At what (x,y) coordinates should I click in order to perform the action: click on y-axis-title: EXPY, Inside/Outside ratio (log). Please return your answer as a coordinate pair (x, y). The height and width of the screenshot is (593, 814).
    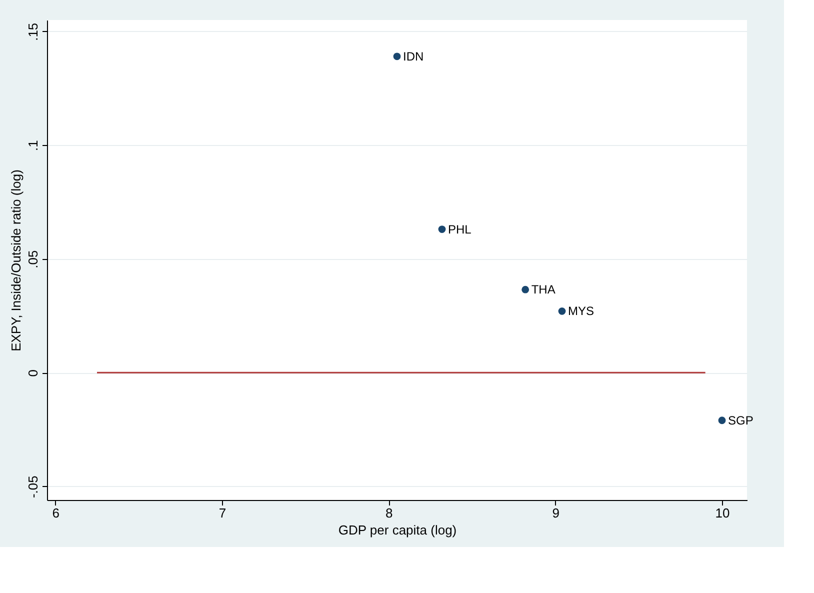
    Looking at the image, I should click on (16, 261).